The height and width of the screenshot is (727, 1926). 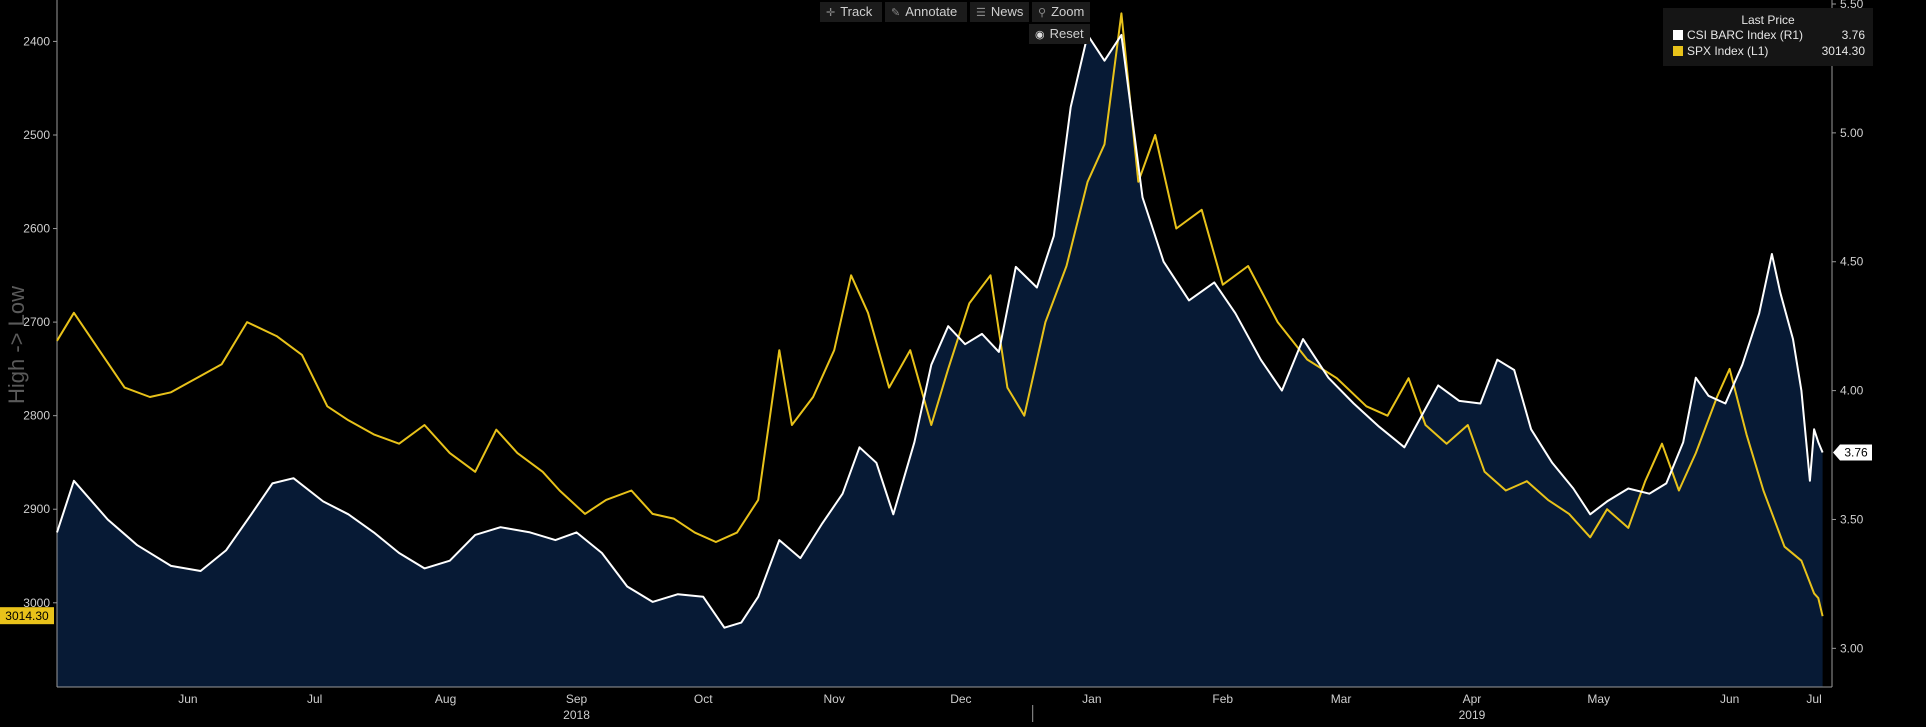 What do you see at coordinates (896, 13) in the screenshot?
I see `pencil-icon: ✎` at bounding box center [896, 13].